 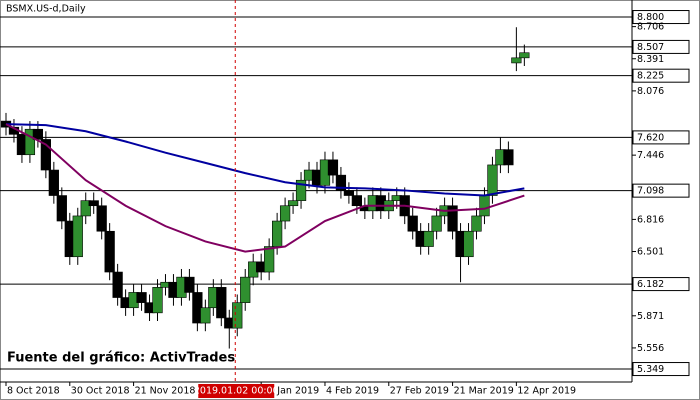 I want to click on y-tick-label: 7.098, so click(x=650, y=191).